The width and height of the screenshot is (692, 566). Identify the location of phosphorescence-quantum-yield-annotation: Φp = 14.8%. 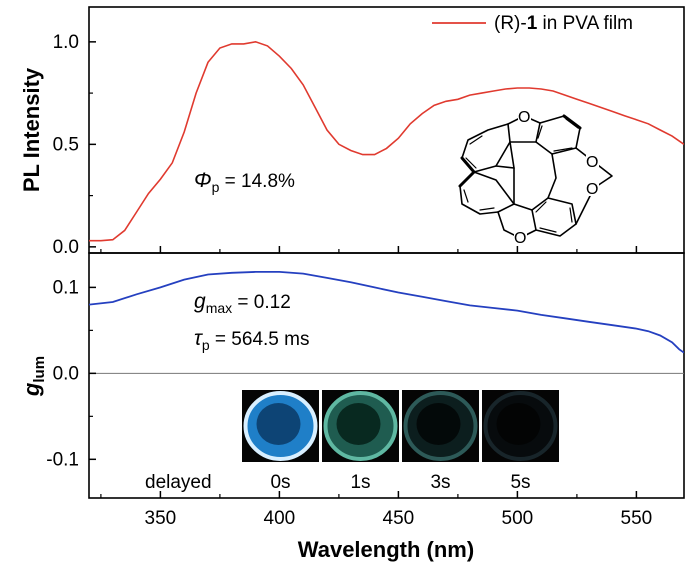
(244, 182).